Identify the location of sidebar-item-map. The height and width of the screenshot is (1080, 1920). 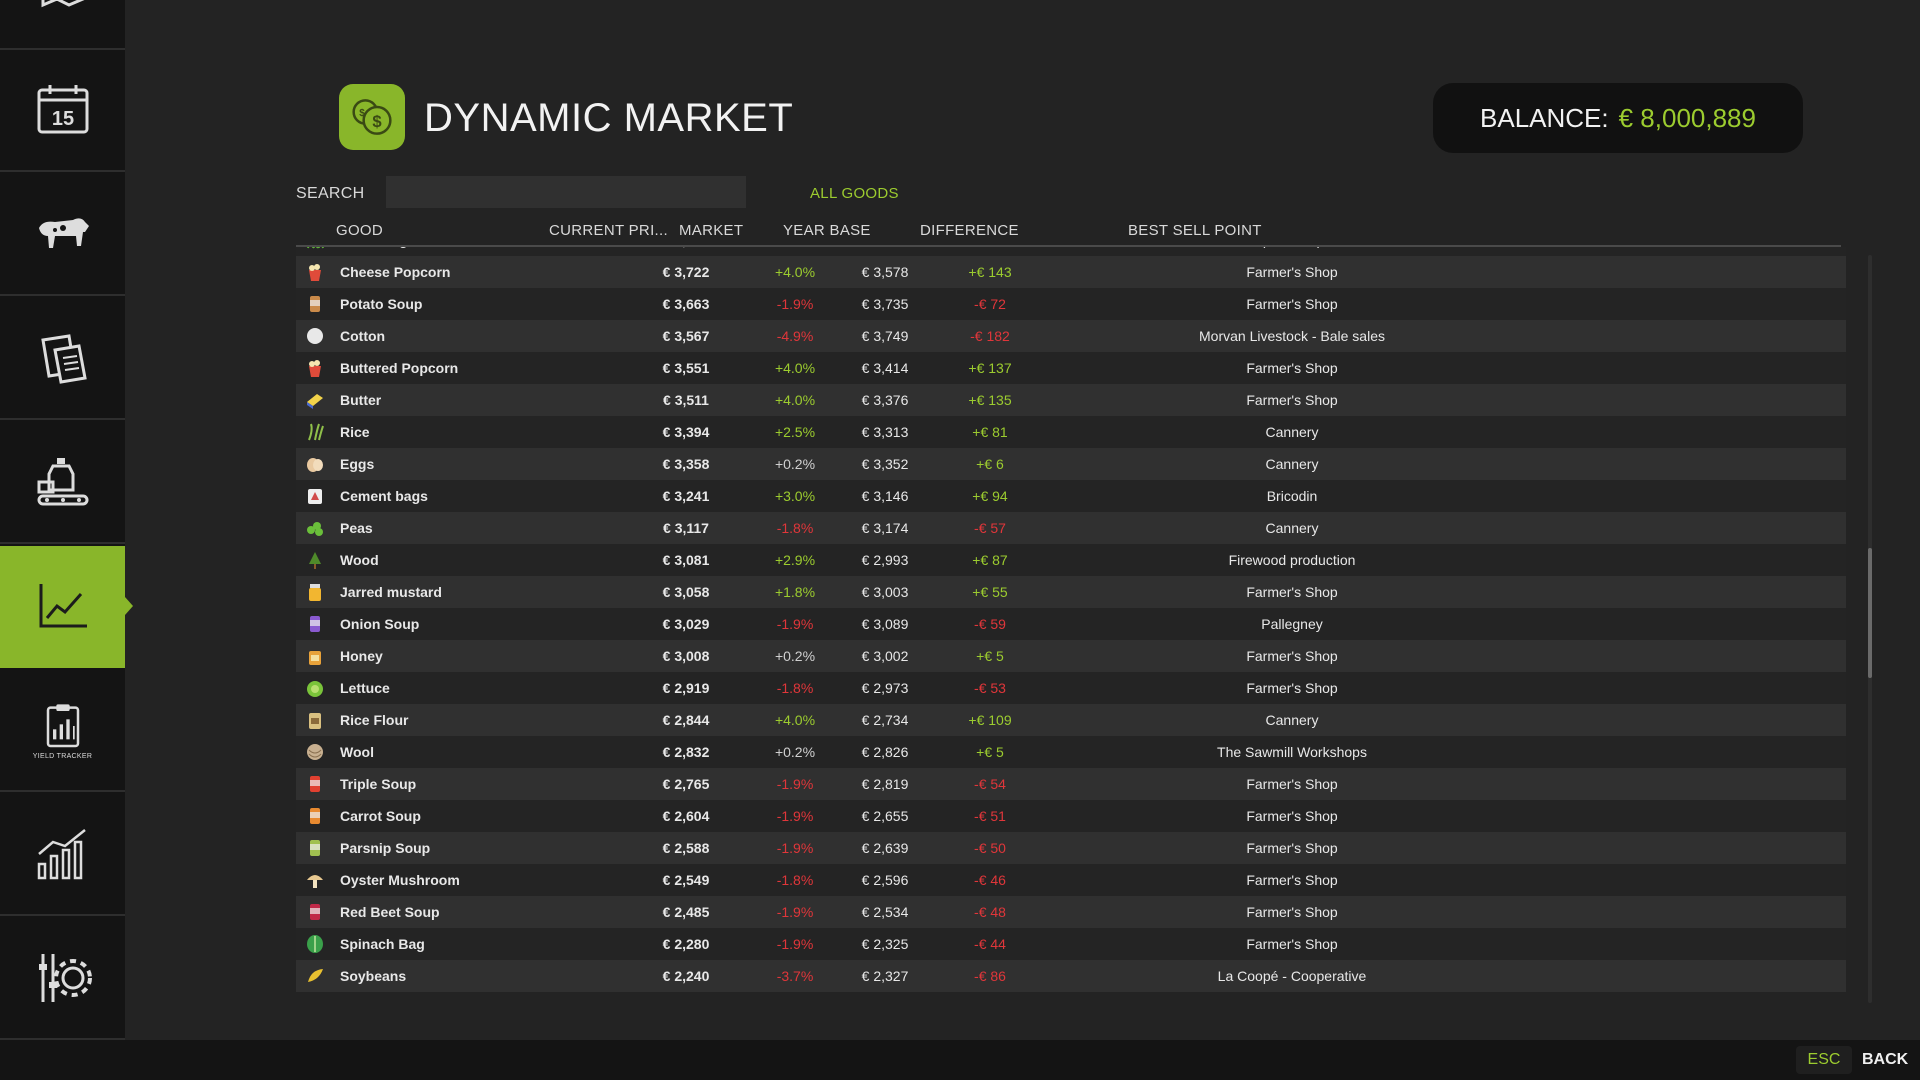
(62, 25).